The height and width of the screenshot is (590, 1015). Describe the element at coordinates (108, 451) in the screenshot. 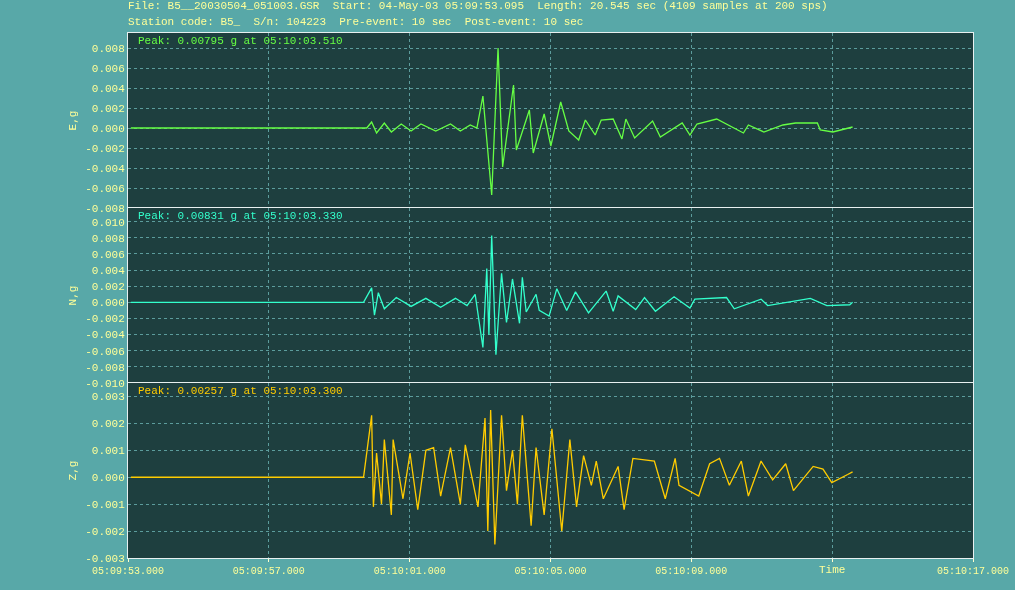

I see `y-tick-label: 0.001` at that location.